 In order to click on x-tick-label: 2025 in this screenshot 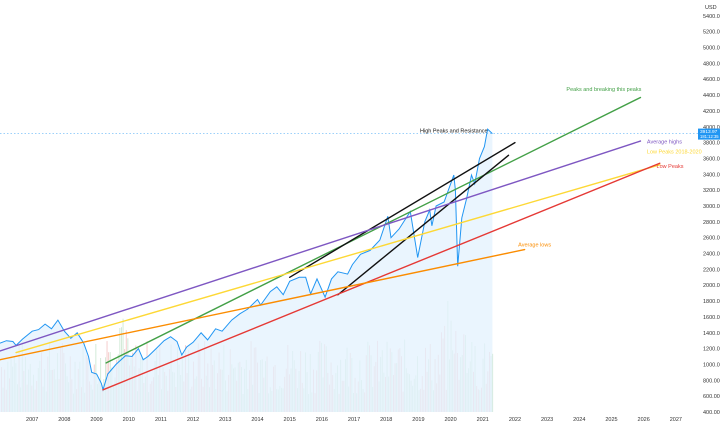, I will do `click(611, 420)`.